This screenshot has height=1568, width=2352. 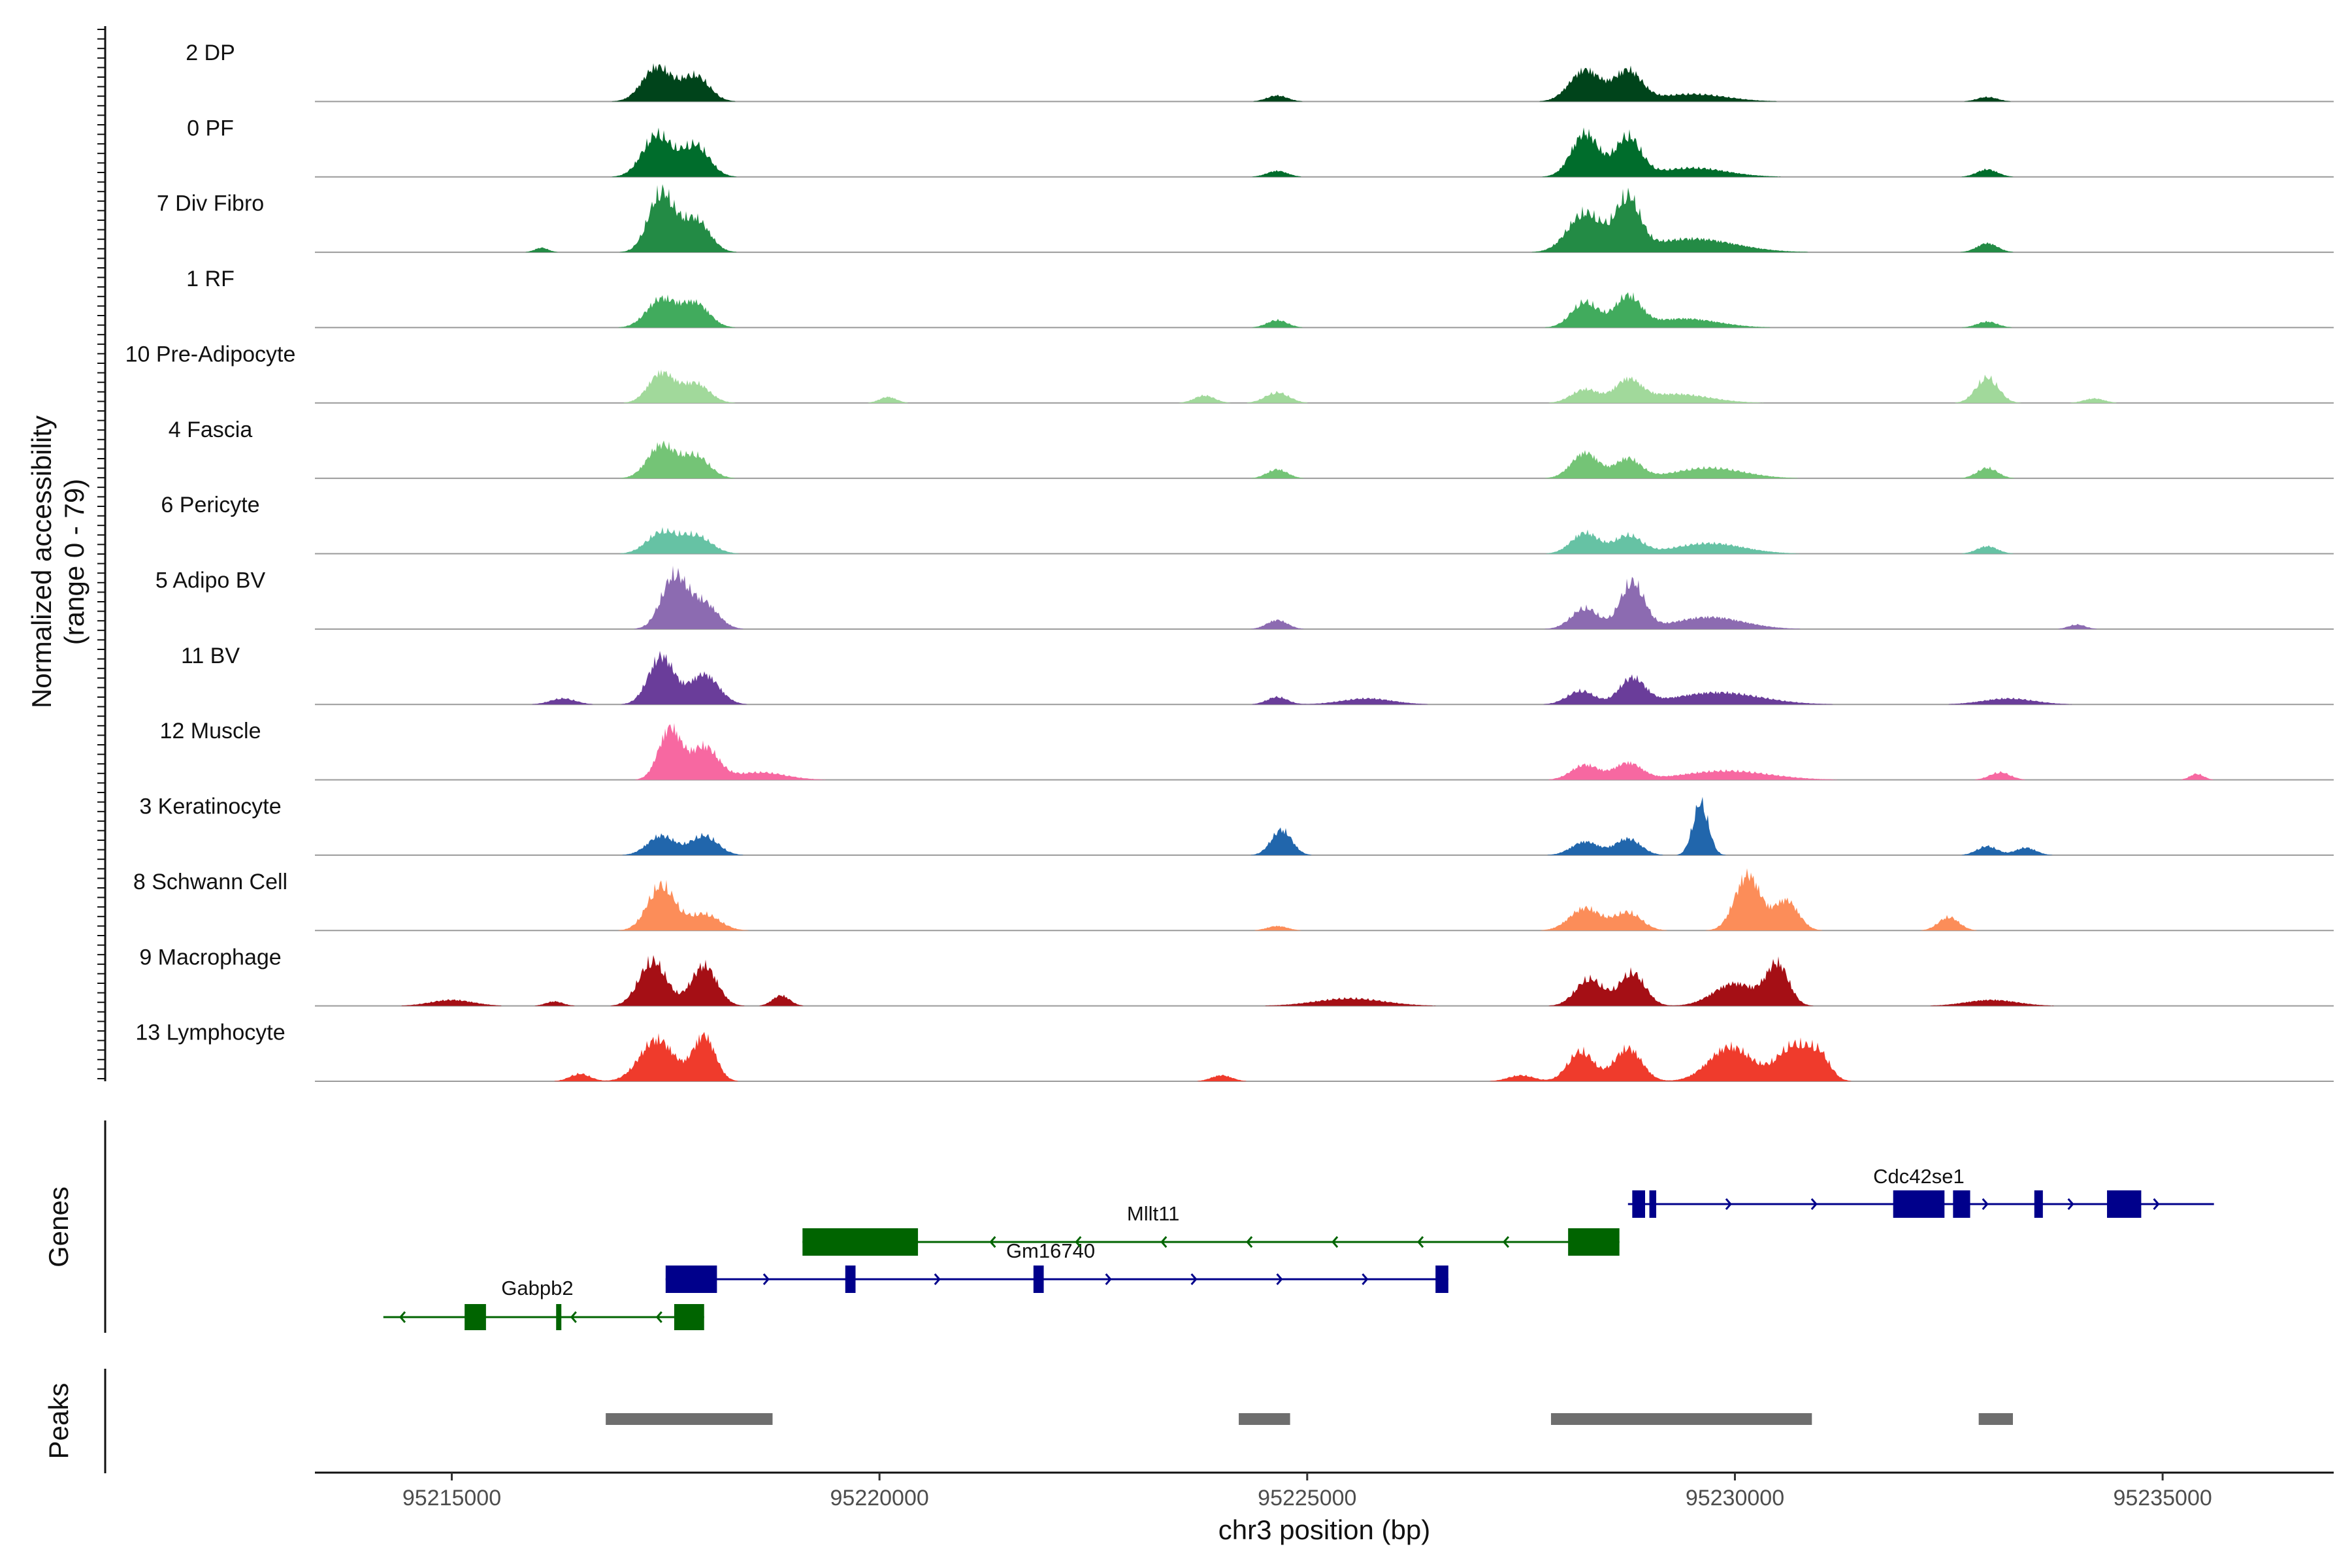 What do you see at coordinates (1919, 1176) in the screenshot?
I see `gene-name: Cdc42se1` at bounding box center [1919, 1176].